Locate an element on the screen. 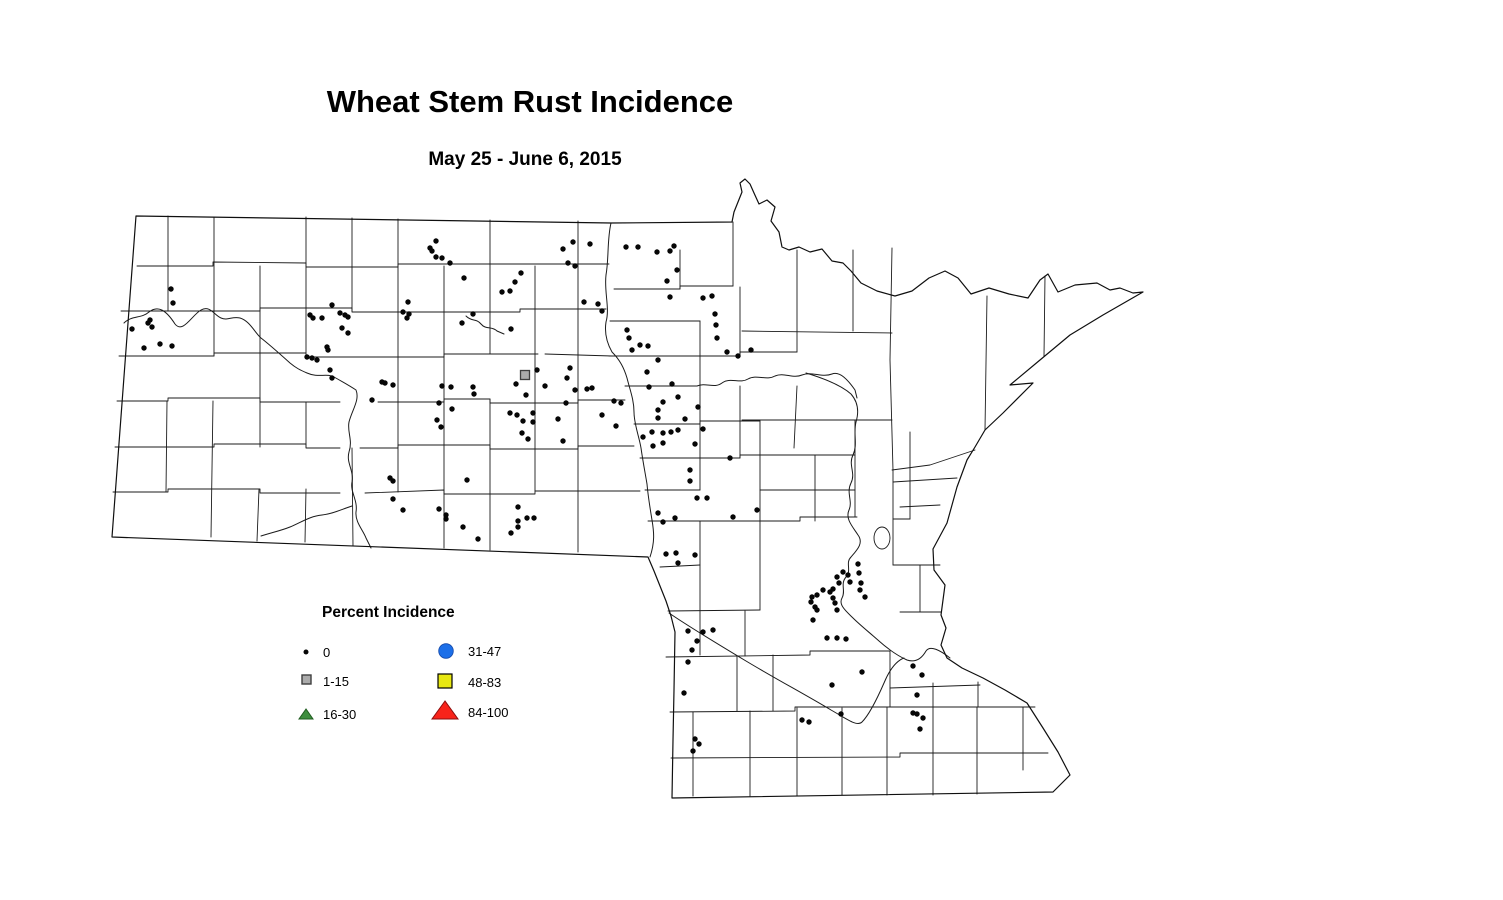 Image resolution: width=1503 pixels, height=900 pixels. legend-yellow-square-symbol is located at coordinates (445, 681).